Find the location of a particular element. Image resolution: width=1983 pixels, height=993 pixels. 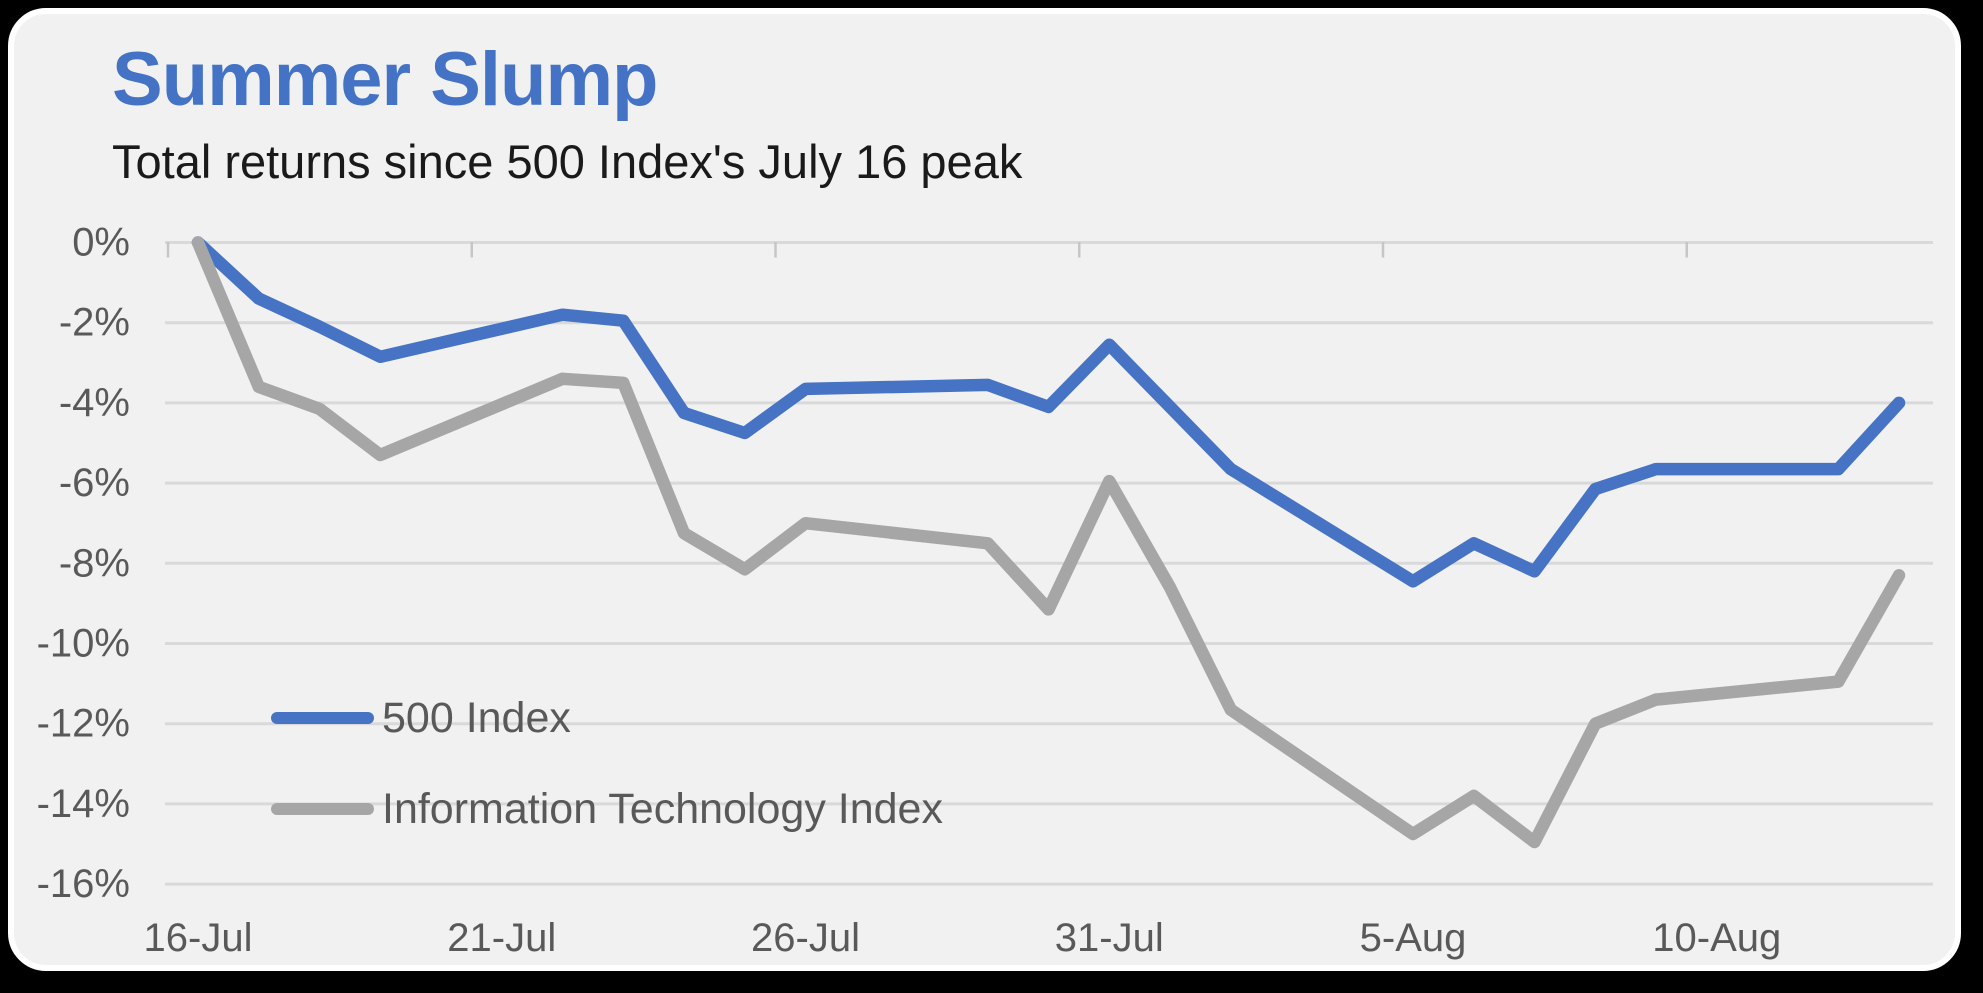

y-tick-label: -12% is located at coordinates (83, 724).